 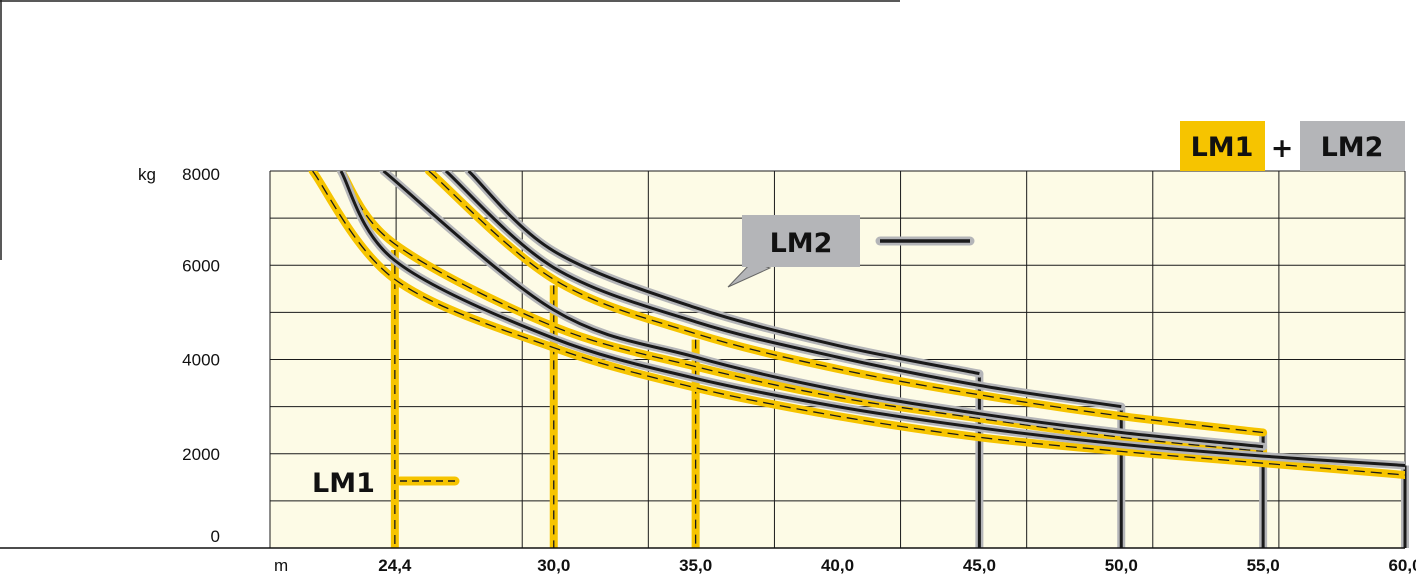 I want to click on lm1-legend-text: LM1, so click(x=343, y=483).